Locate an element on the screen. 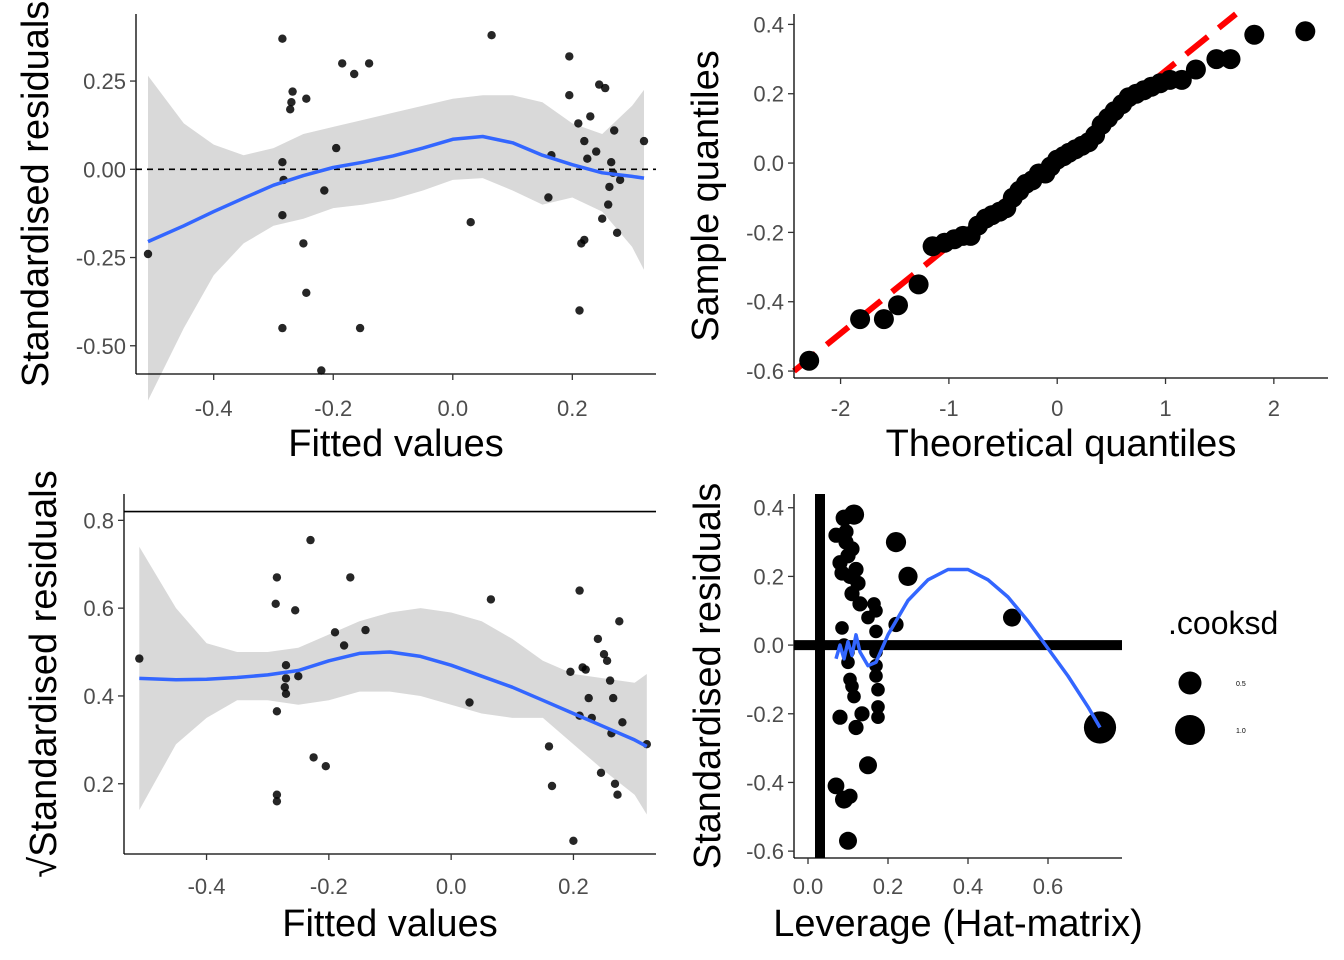 The image size is (1344, 960). p4-legend-label: 1.0 is located at coordinates (1241, 731).